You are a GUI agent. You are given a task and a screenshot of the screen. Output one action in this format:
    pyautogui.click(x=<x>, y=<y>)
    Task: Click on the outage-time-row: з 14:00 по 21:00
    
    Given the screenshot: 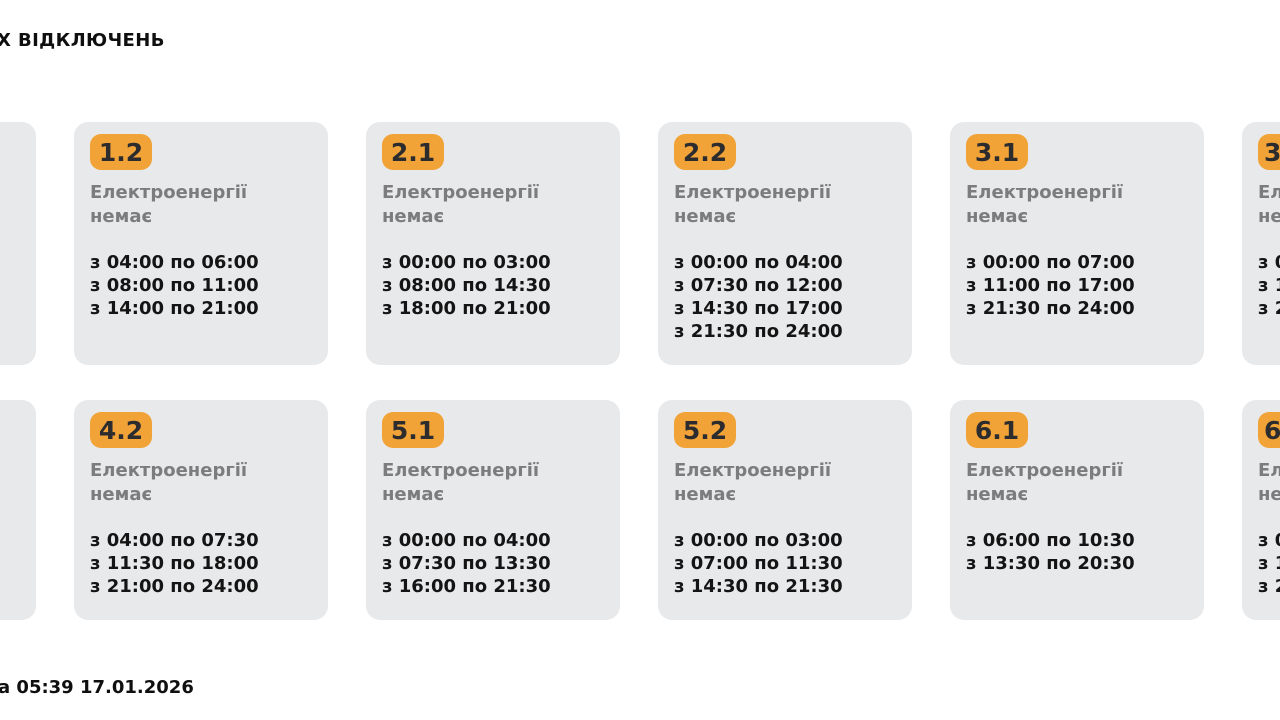 What is the action you would take?
    pyautogui.click(x=174, y=308)
    